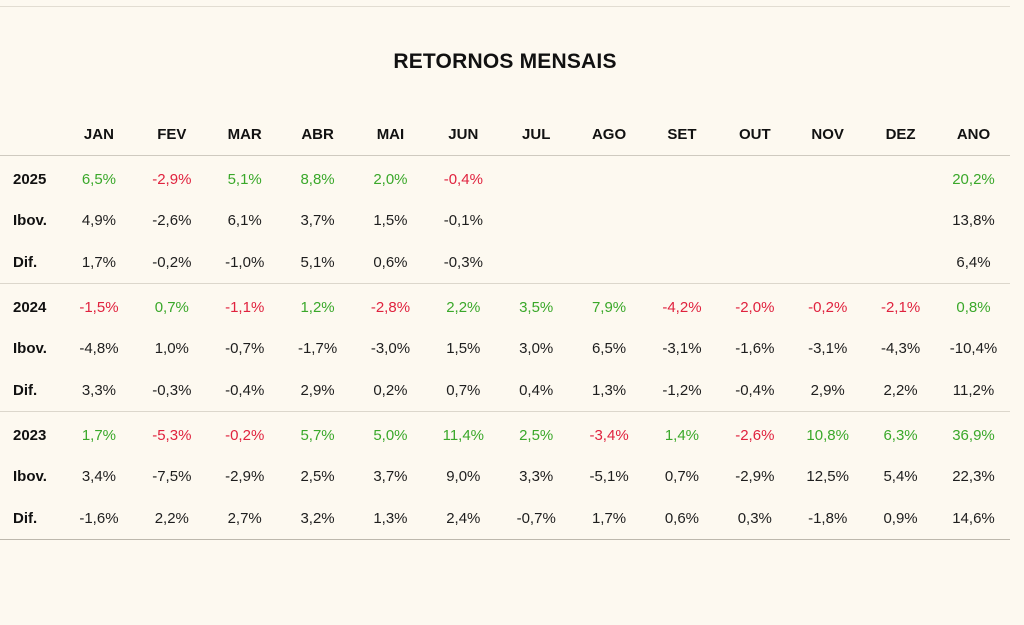  Describe the element at coordinates (317, 180) in the screenshot. I see `value-cell: 8,8%` at that location.